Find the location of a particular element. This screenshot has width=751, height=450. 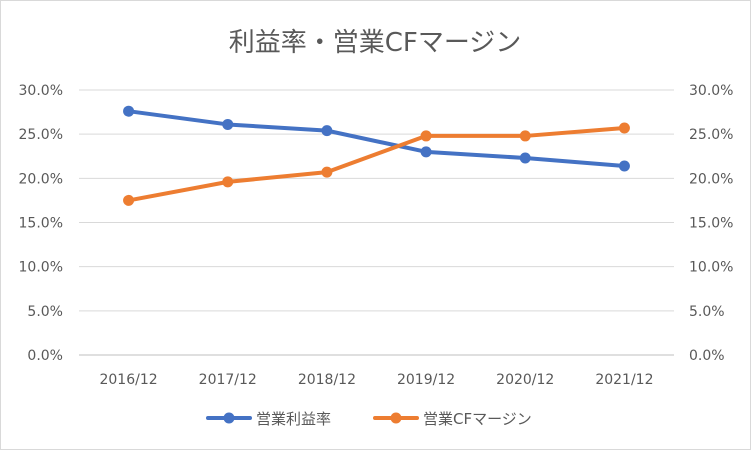

legend-label: 営業利益率 is located at coordinates (293, 419).